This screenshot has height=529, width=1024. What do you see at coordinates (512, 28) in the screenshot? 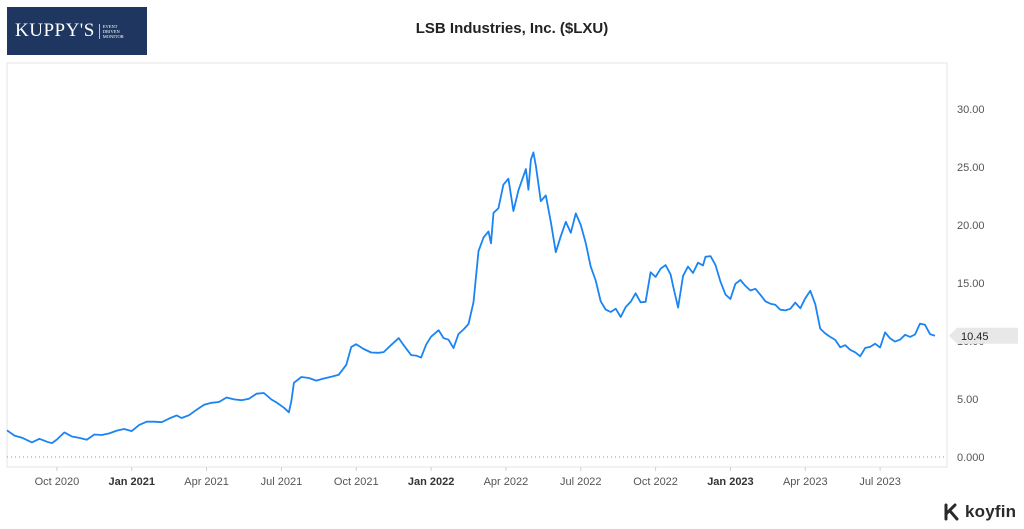
I see `chart-title: LSB Industries, Inc. ($LXU)` at bounding box center [512, 28].